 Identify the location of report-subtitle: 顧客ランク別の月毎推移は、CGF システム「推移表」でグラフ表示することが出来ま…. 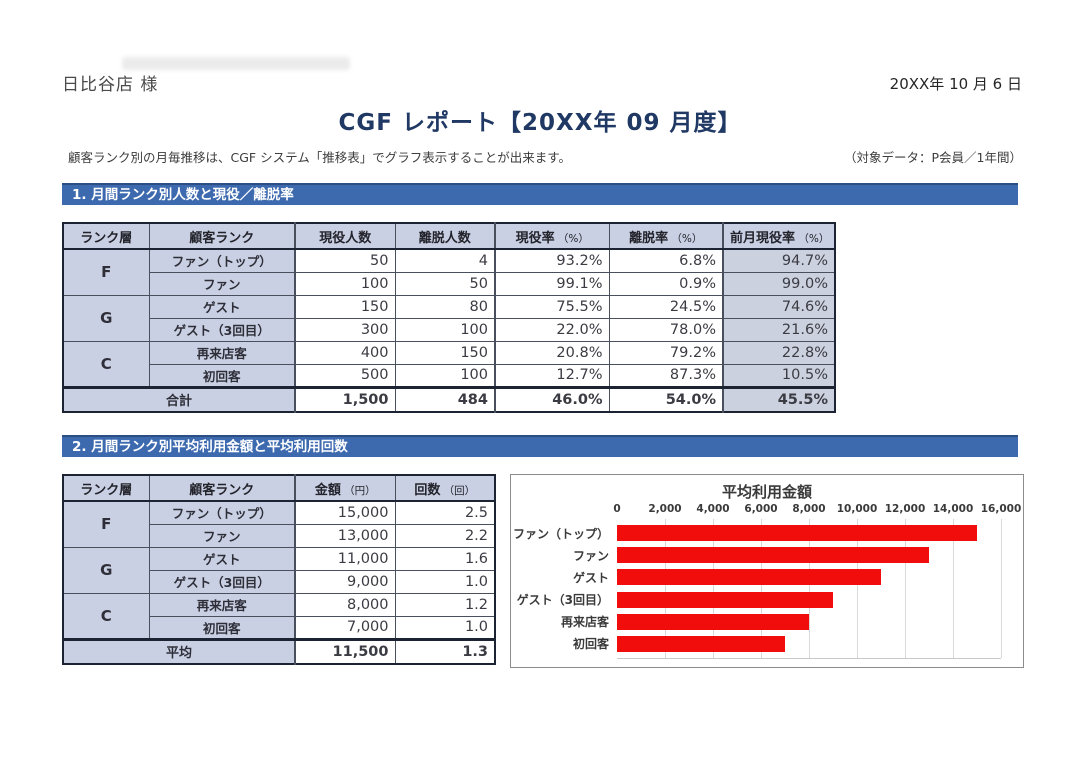
(319, 157).